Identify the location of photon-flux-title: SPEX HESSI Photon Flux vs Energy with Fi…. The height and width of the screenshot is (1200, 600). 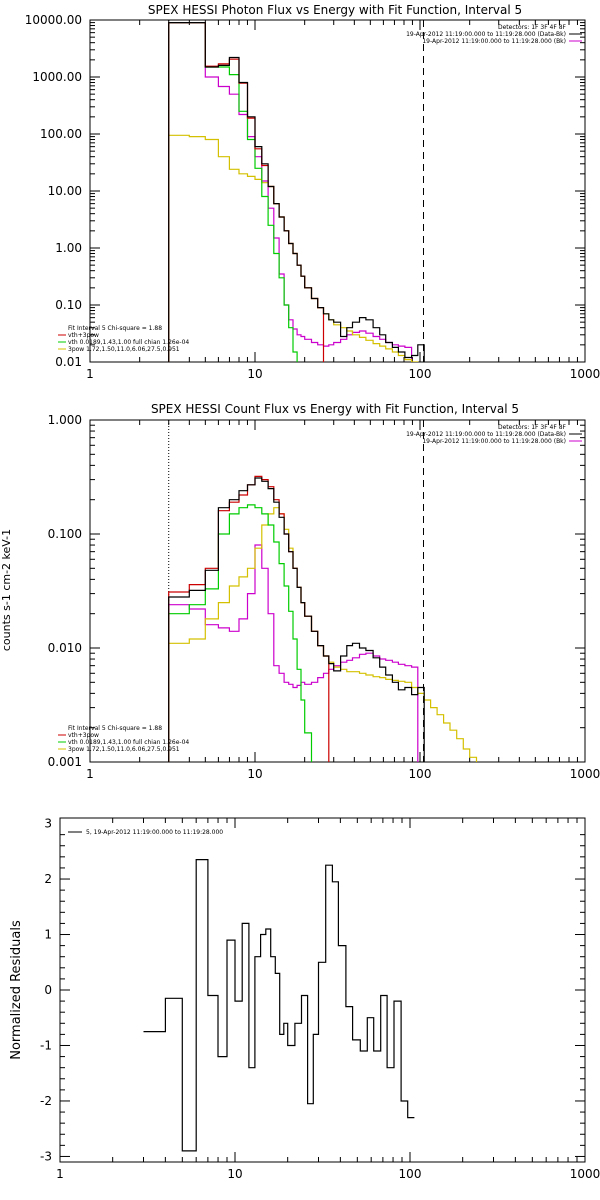
(335, 10).